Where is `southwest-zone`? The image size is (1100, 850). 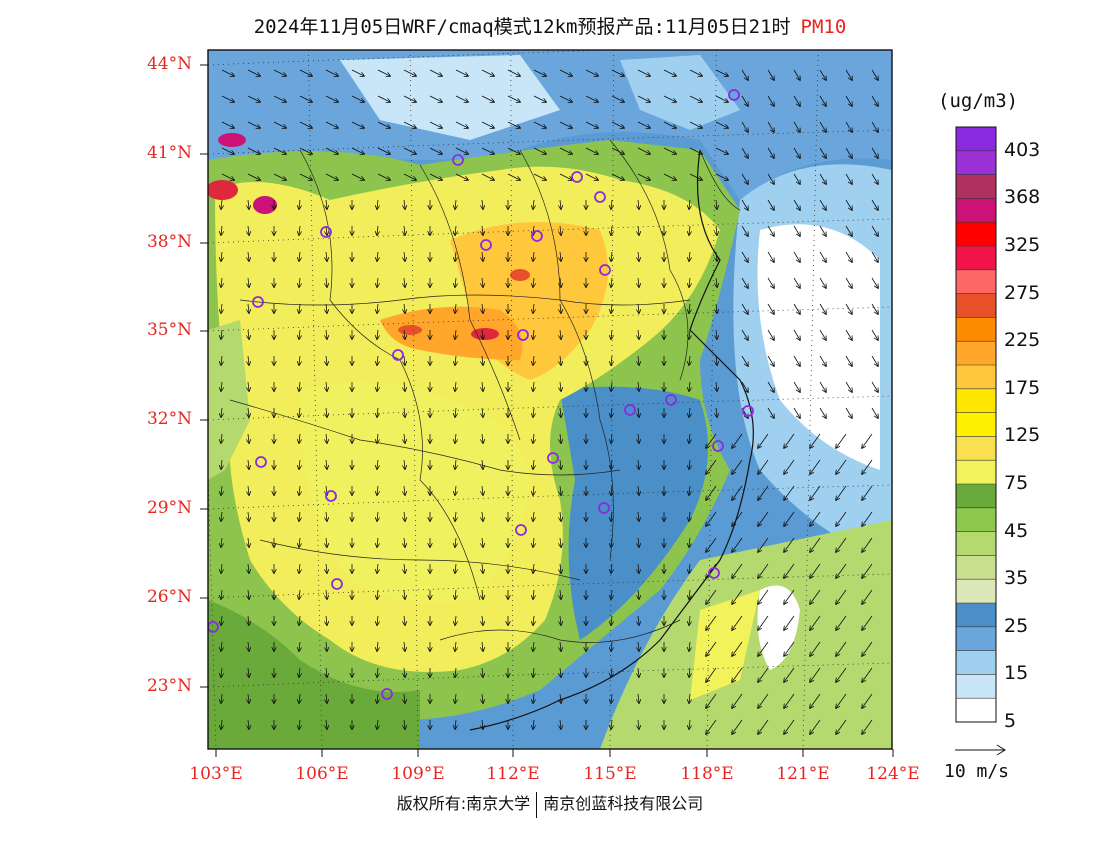
southwest-zone is located at coordinates (314, 674).